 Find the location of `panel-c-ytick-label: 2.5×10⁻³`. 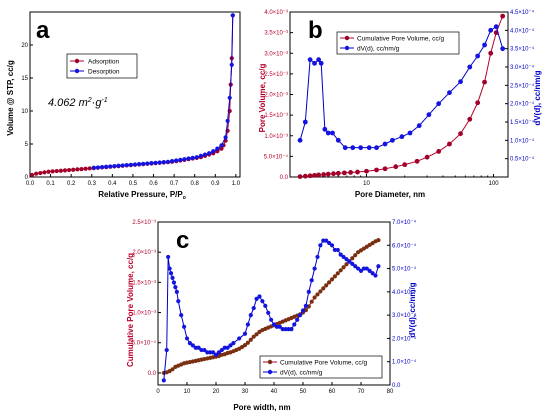

panel-c-ytick-label: 2.5×10⁻³ is located at coordinates (144, 223).